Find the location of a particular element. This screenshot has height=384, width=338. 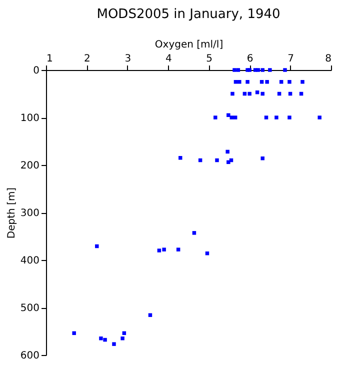

x-tick-label: 4 is located at coordinates (168, 59).